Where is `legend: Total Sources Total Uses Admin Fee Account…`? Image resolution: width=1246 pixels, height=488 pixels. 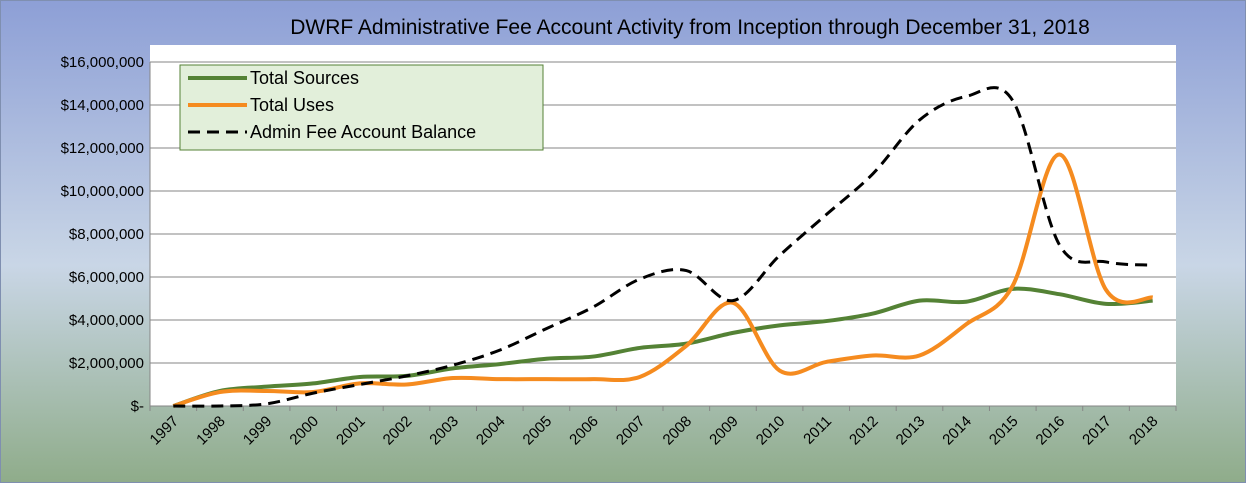
legend: Total Sources Total Uses Admin Fee Account… is located at coordinates (361, 107).